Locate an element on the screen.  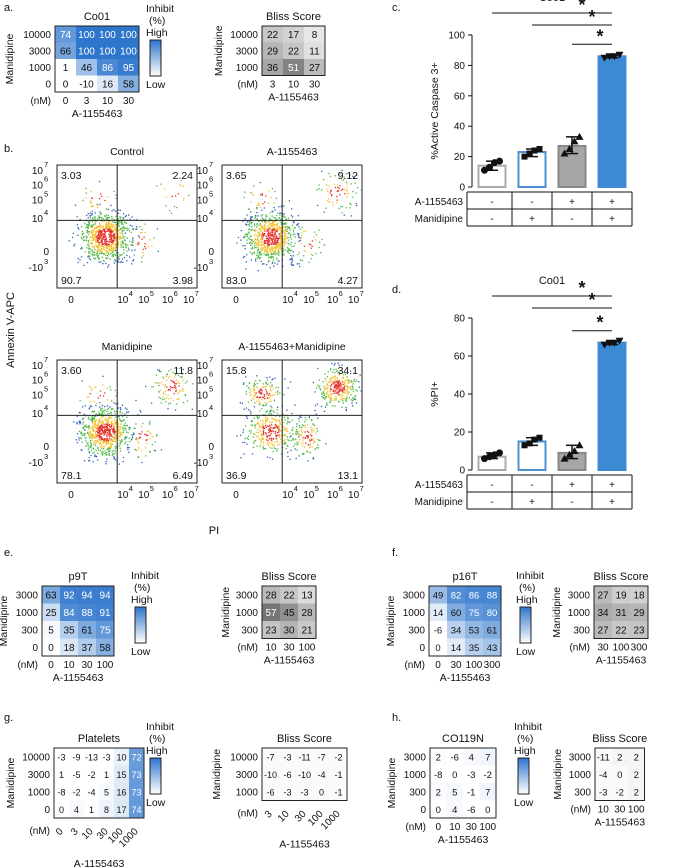
bar-chart-title: Co01 is located at coordinates (552, 281).